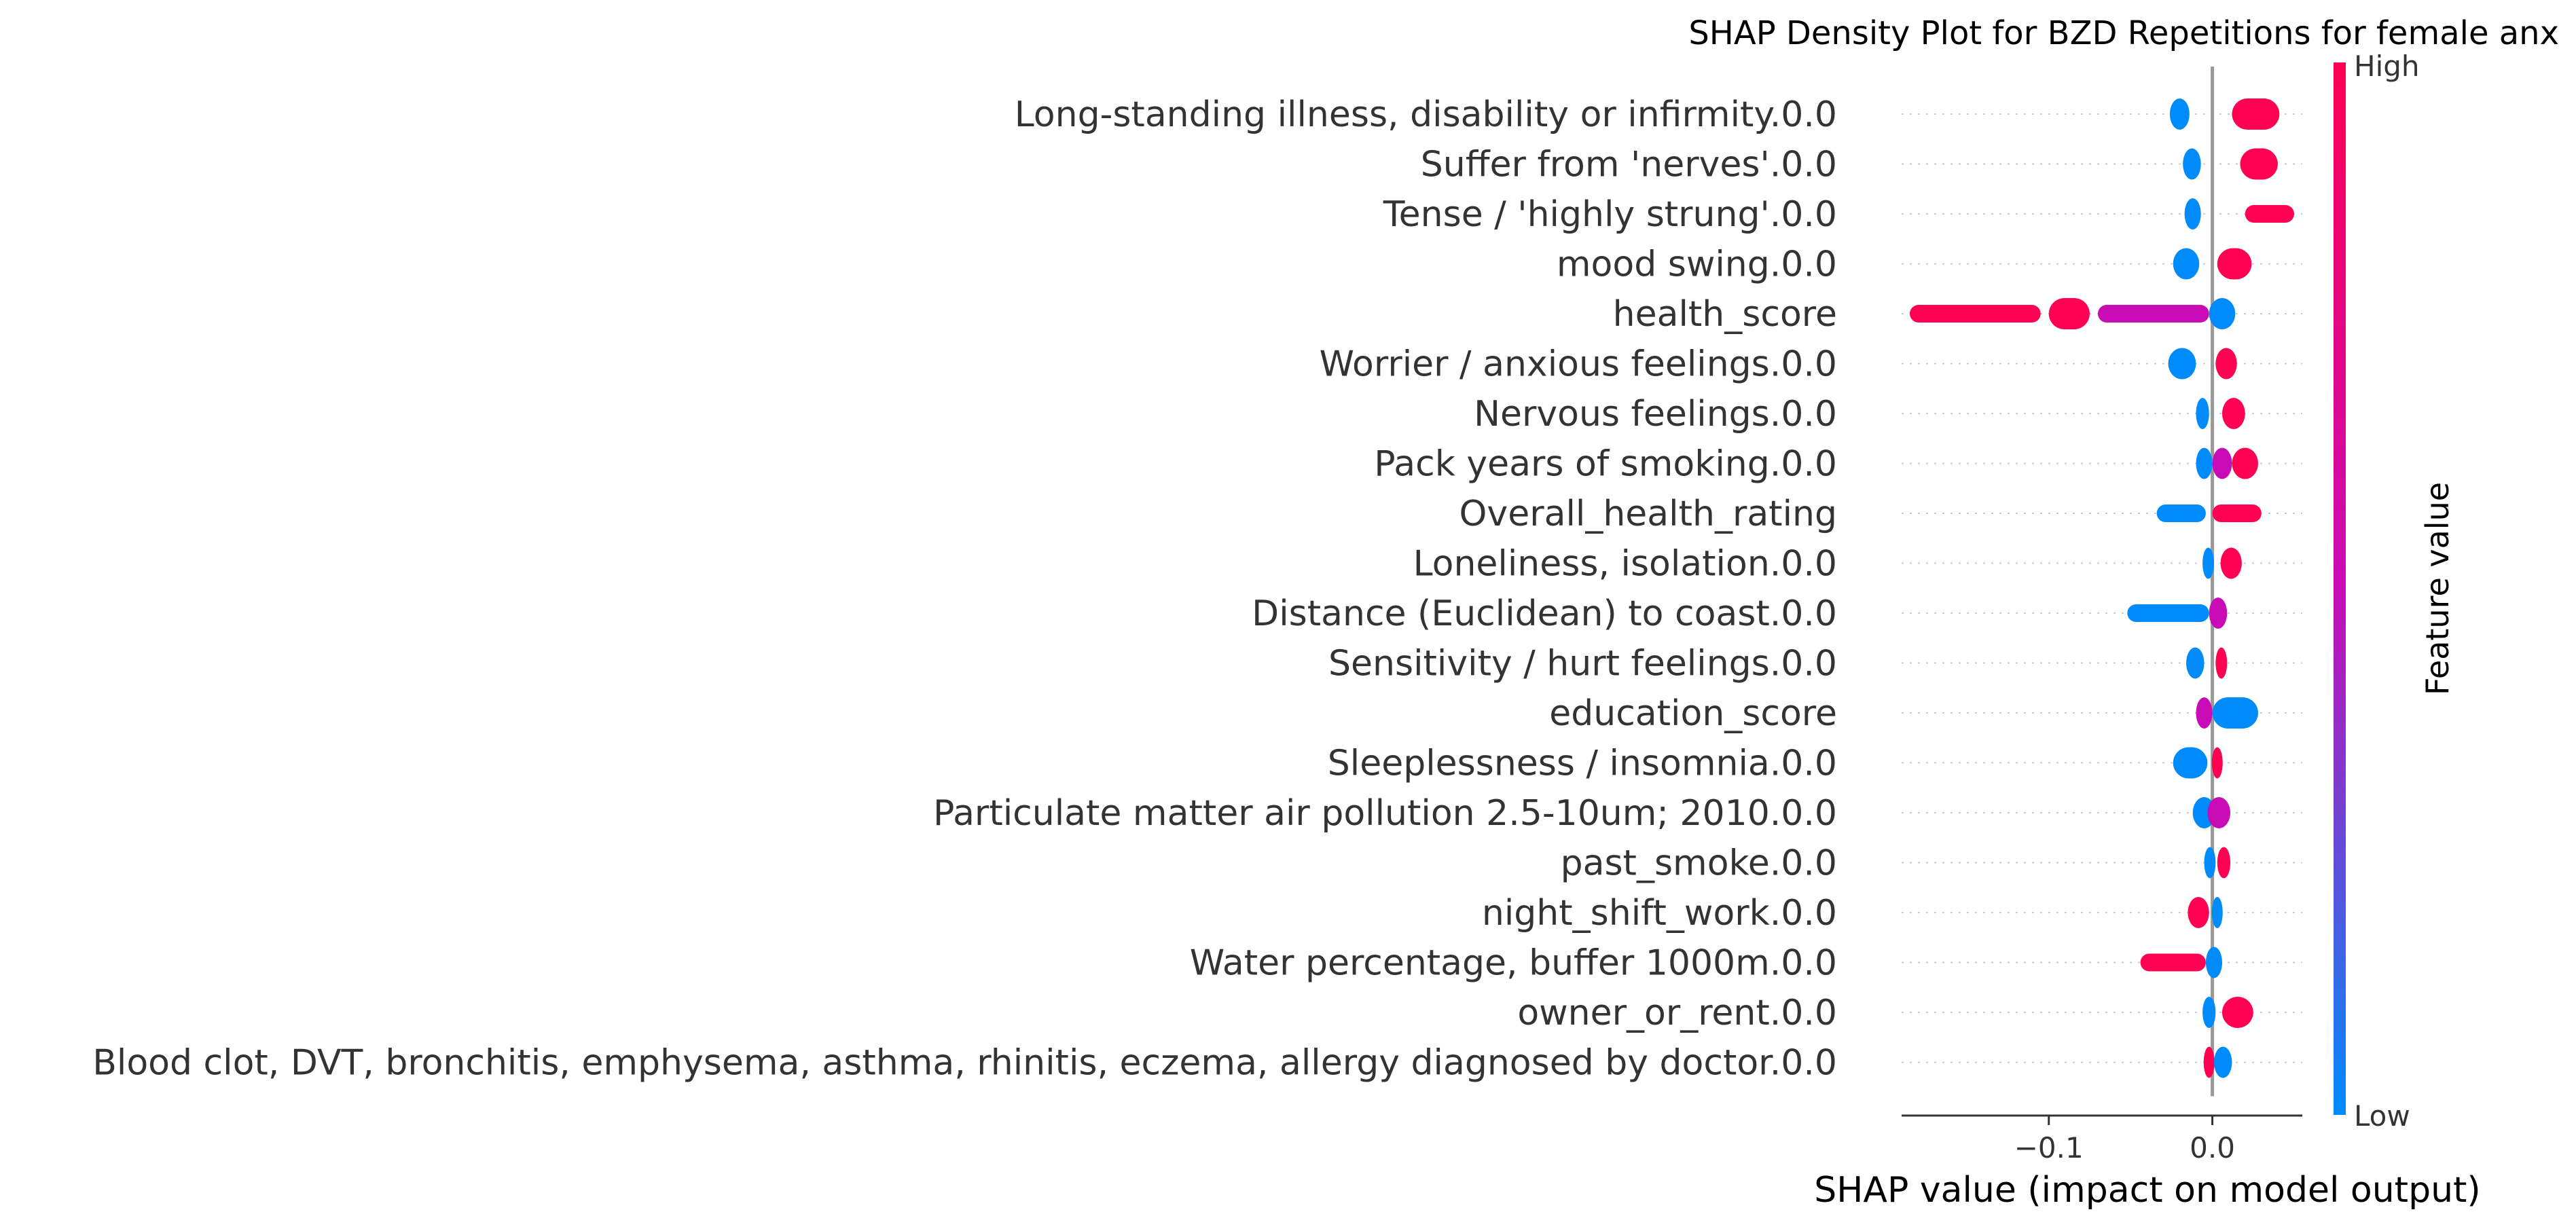 The image size is (2576, 1231). What do you see at coordinates (1697, 264) in the screenshot?
I see `feature-label: mood swing.0.0` at bounding box center [1697, 264].